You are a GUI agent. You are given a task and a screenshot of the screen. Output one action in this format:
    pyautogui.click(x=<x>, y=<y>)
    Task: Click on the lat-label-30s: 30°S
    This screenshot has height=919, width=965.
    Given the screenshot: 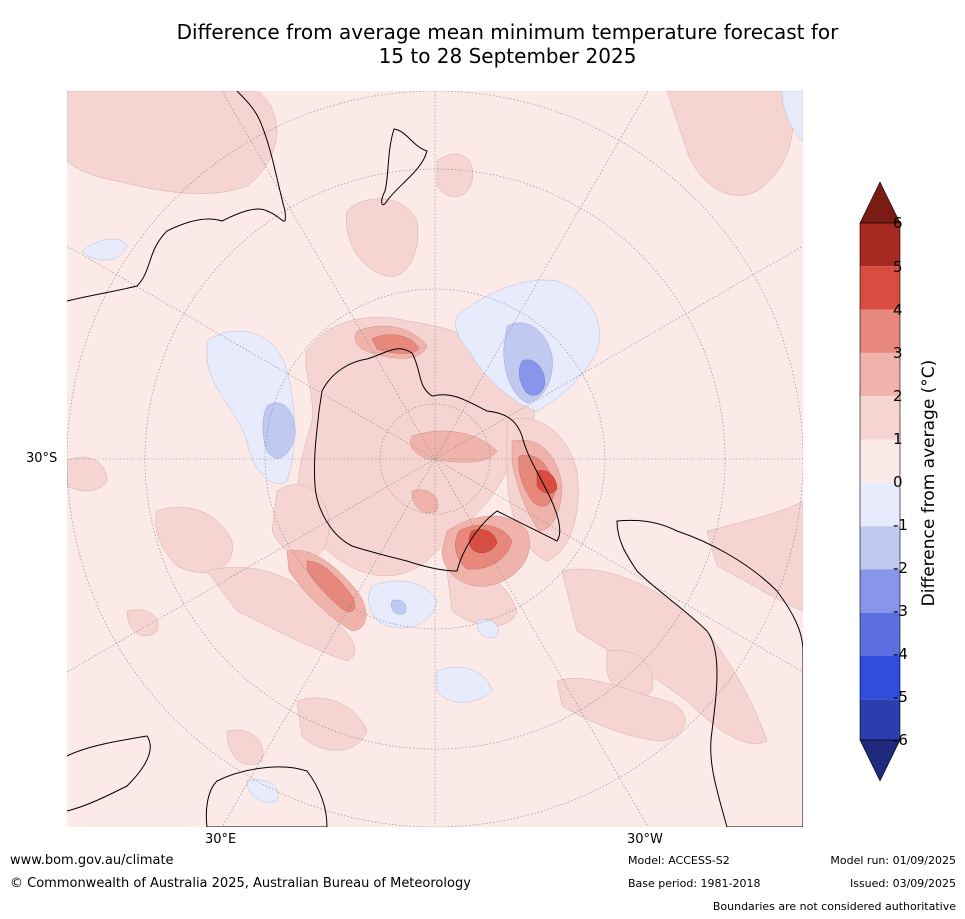 What is the action you would take?
    pyautogui.click(x=42, y=458)
    